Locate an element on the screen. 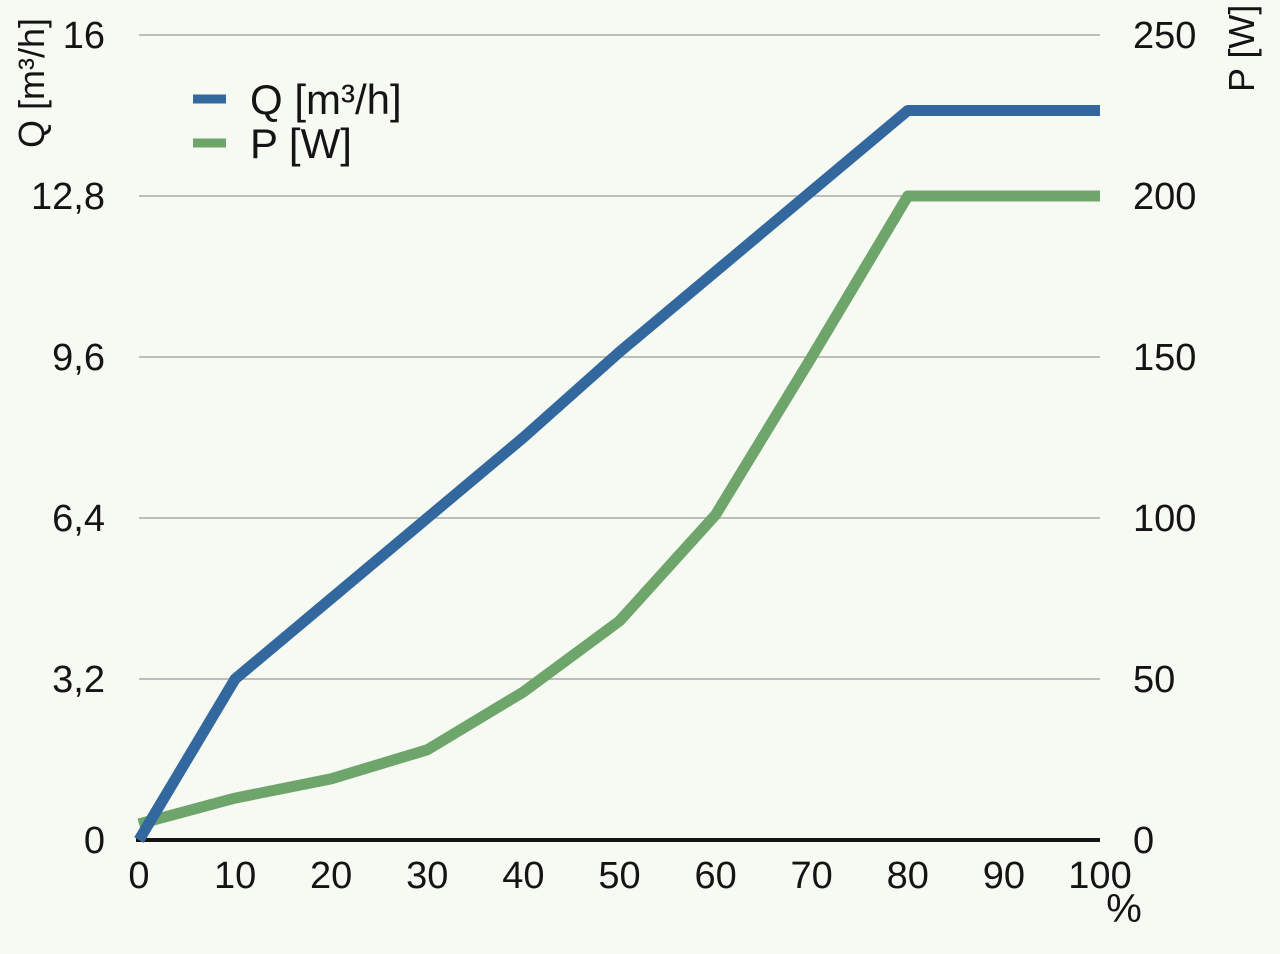 The height and width of the screenshot is (954, 1280). x-tick-label: 100 is located at coordinates (1099, 876).